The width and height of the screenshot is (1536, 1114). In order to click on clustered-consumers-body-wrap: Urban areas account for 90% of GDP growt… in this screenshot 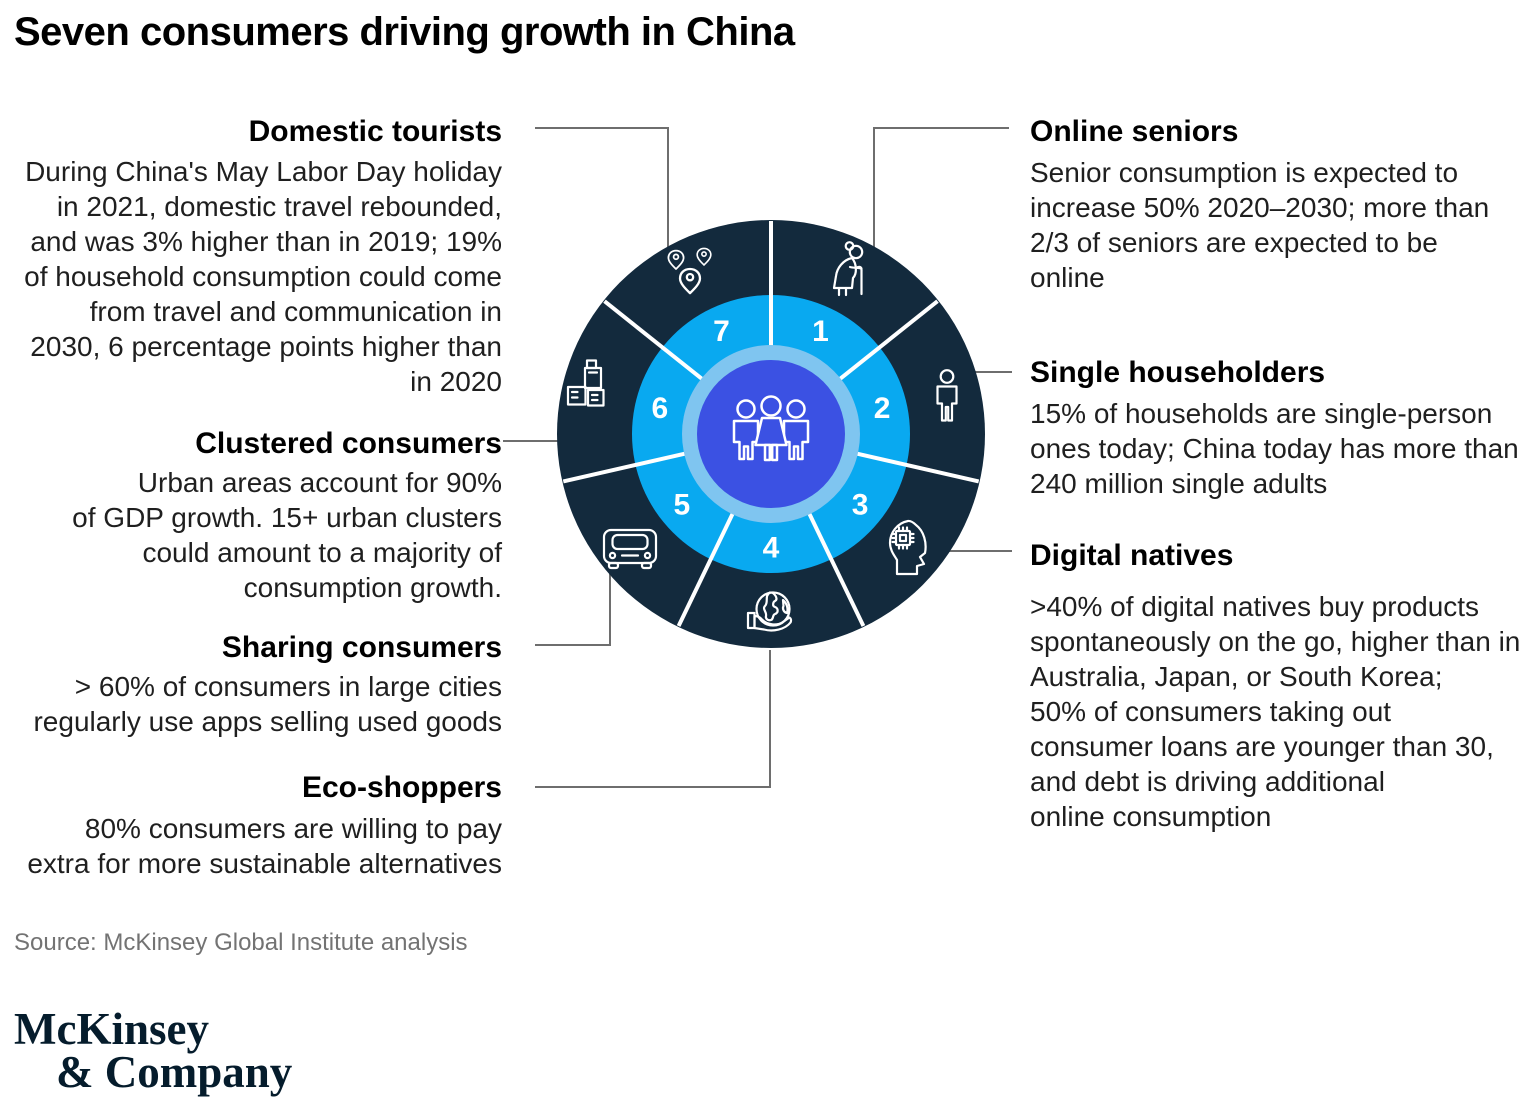, I will do `click(251, 535)`.